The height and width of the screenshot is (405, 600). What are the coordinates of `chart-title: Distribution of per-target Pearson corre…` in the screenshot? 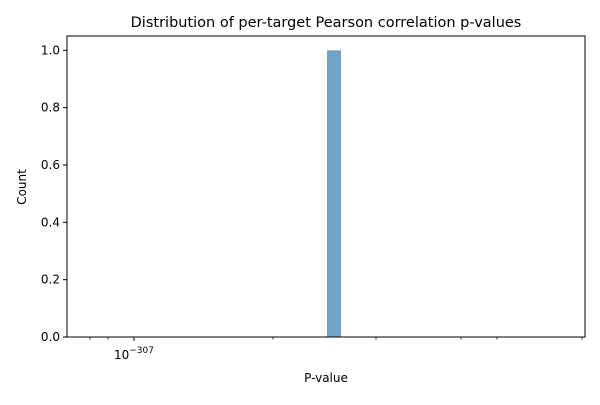 It's located at (326, 23).